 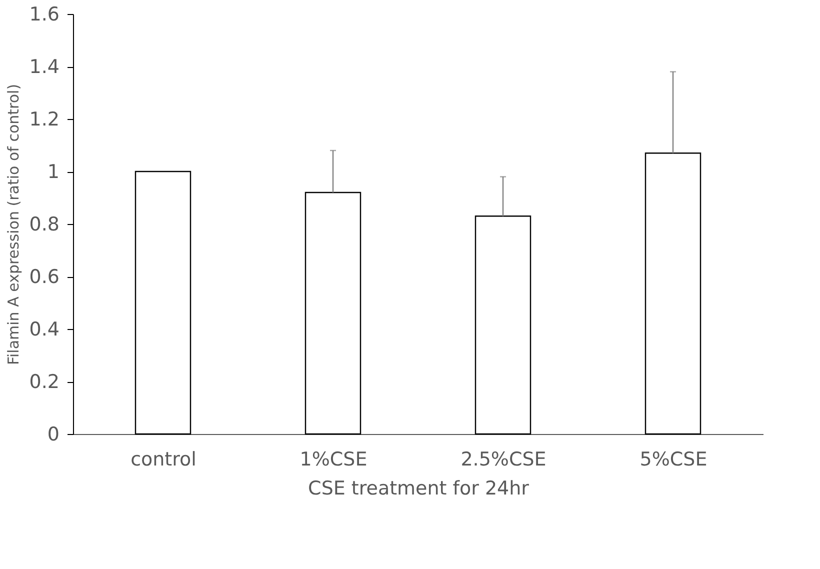 I want to click on y-tick-label: 1.2, so click(x=44, y=119).